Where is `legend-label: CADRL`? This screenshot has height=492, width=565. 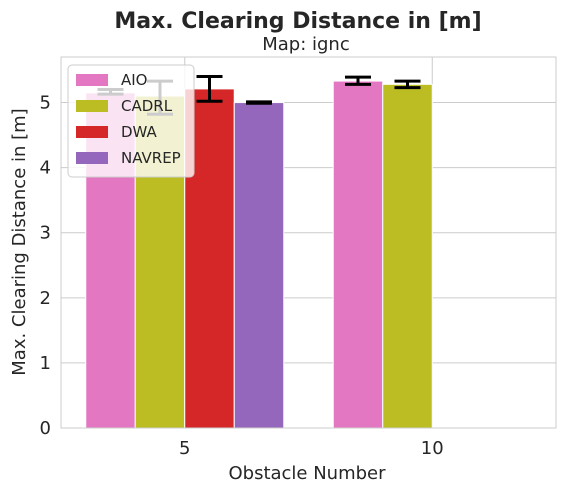 legend-label: CADRL is located at coordinates (147, 106).